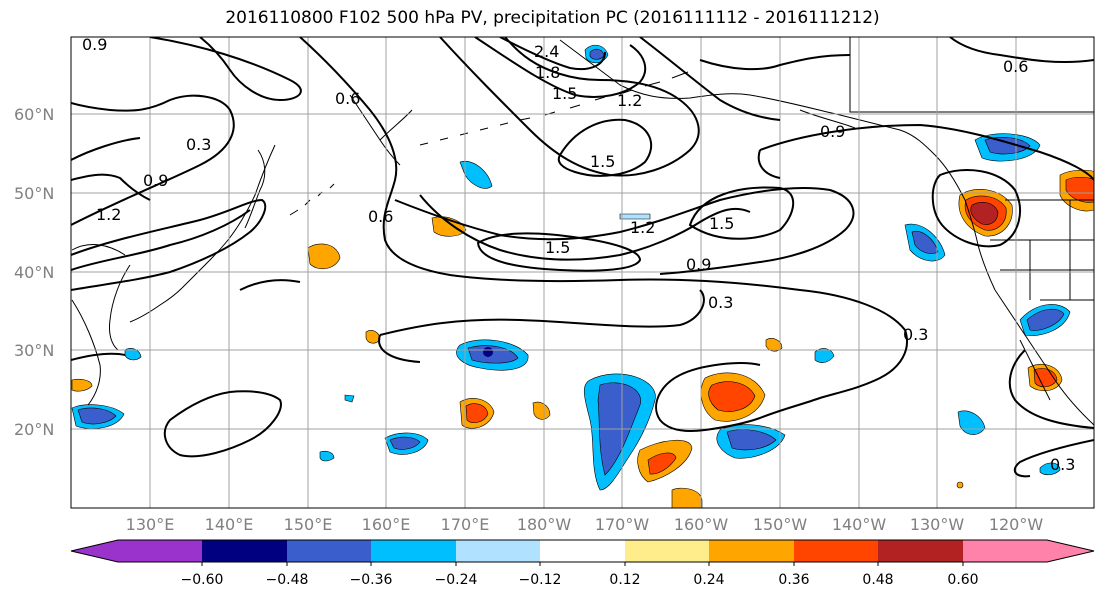 The image size is (1105, 601). What do you see at coordinates (701, 524) in the screenshot?
I see `lon-label: 160°W` at bounding box center [701, 524].